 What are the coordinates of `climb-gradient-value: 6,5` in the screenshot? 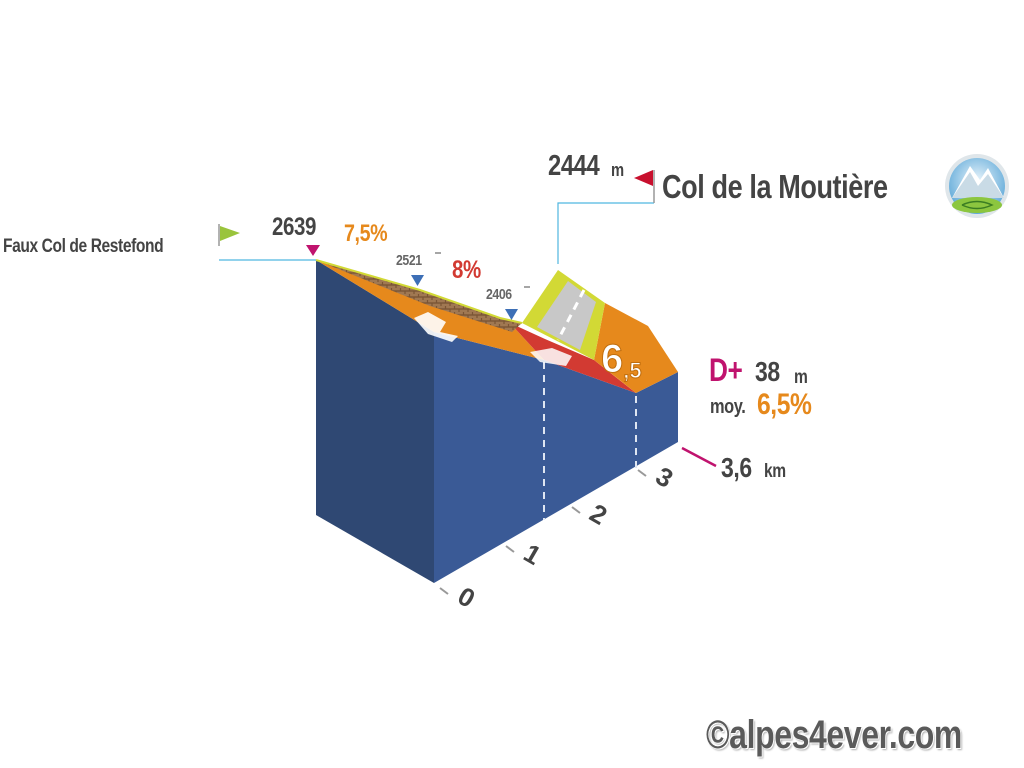 It's located at (621, 360).